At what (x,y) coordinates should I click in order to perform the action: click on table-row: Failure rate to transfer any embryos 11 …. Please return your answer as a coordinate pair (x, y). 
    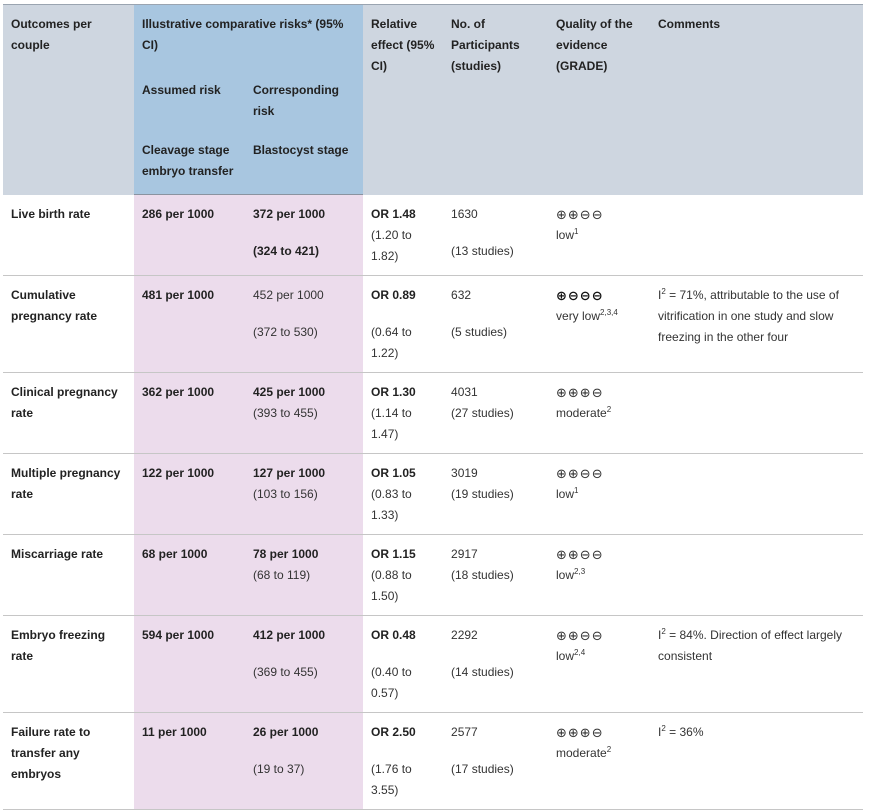
    Looking at the image, I should click on (433, 761).